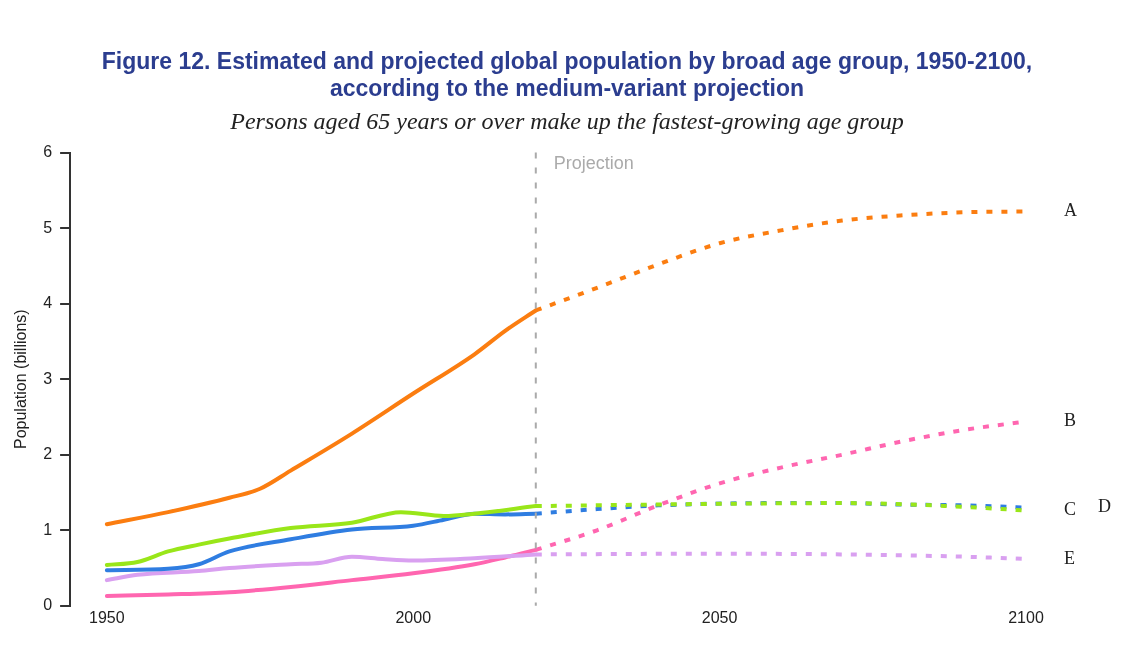 The width and height of the screenshot is (1134, 670). What do you see at coordinates (48, 378) in the screenshot?
I see `y-tick-label: 3` at bounding box center [48, 378].